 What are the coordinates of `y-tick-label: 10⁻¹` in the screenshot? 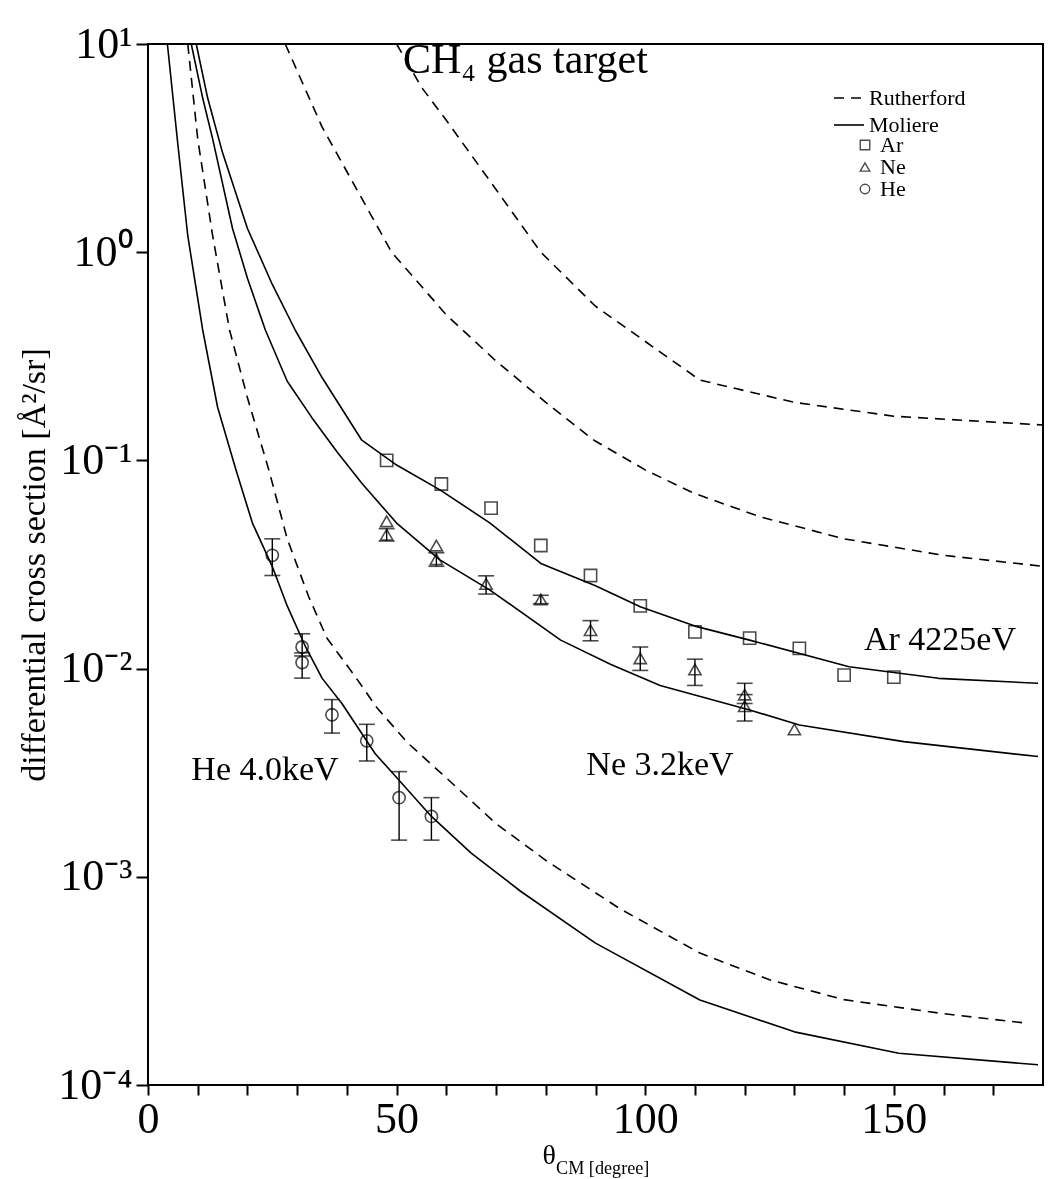 It's located at (96, 459).